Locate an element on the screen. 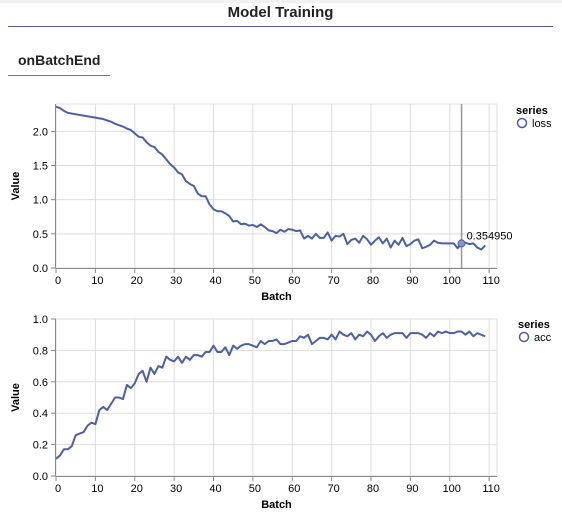 The width and height of the screenshot is (562, 525). y-tick-label: 1.5 is located at coordinates (40, 167).